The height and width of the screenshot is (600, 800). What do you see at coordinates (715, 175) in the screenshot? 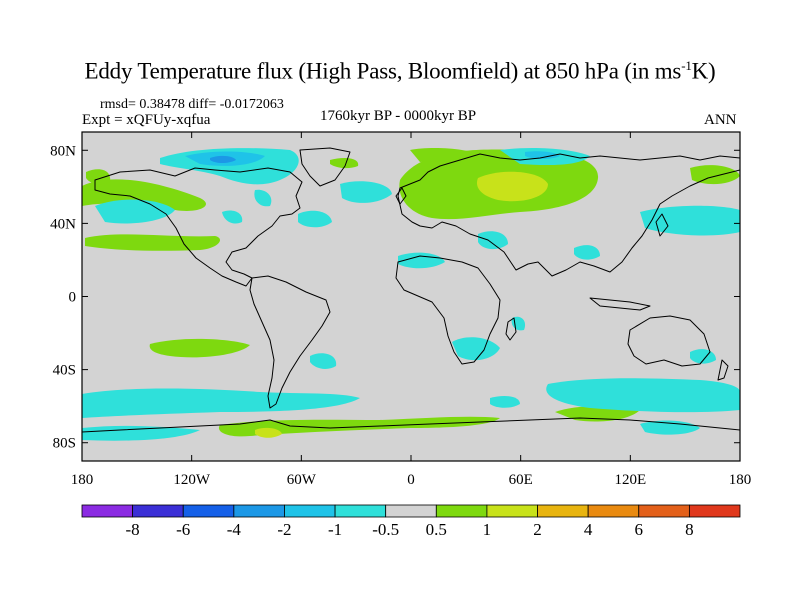
I see `field-east-siberia` at bounding box center [715, 175].